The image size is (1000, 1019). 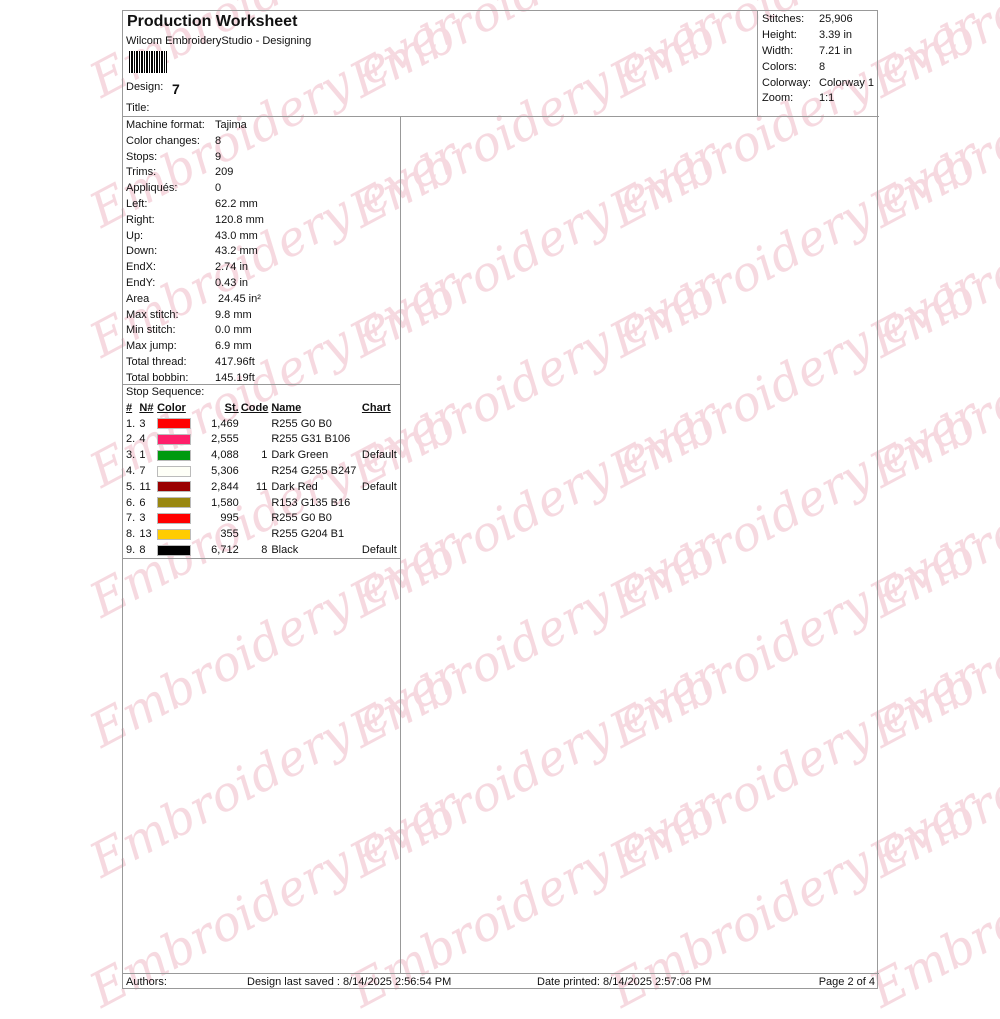 I want to click on stat-label: Colors:, so click(x=779, y=66).